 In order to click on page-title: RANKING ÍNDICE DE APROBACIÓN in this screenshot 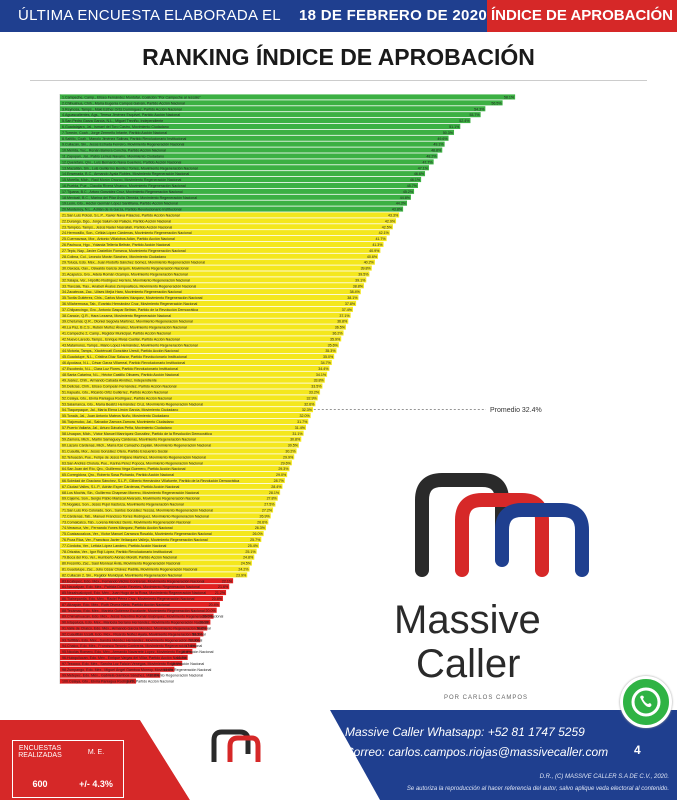, I will do `click(338, 57)`.